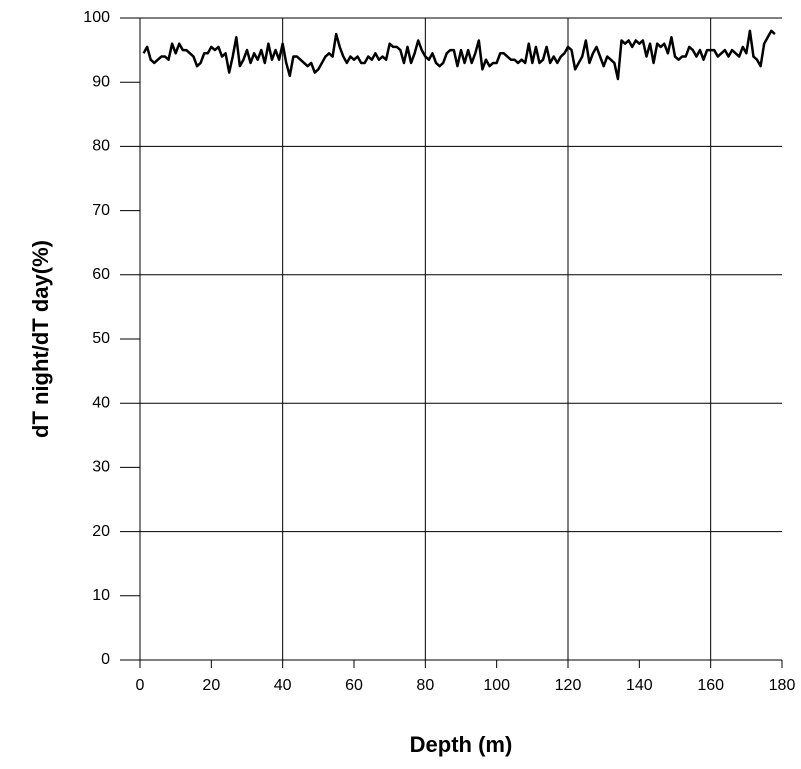 The height and width of the screenshot is (769, 801). Describe the element at coordinates (568, 685) in the screenshot. I see `x-tick-label: 120` at that location.